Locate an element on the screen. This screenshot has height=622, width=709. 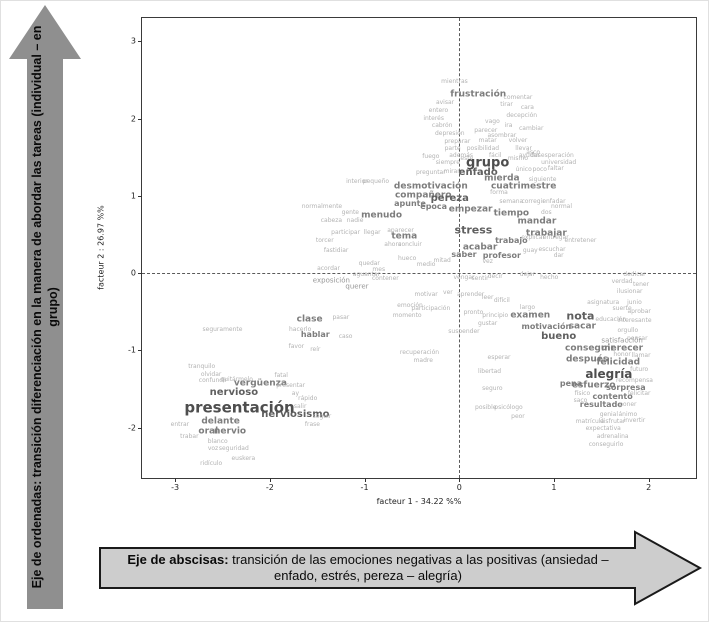
word-label: bueno is located at coordinates (559, 337).